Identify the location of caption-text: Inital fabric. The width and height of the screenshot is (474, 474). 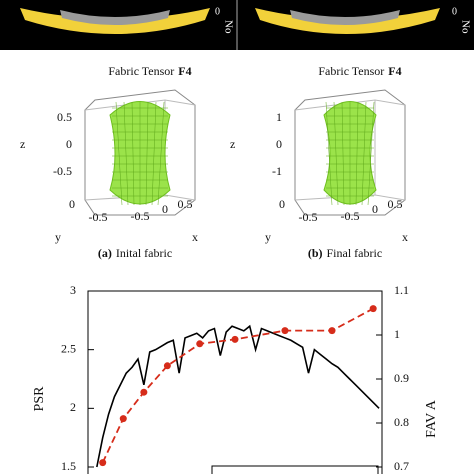
(144, 253).